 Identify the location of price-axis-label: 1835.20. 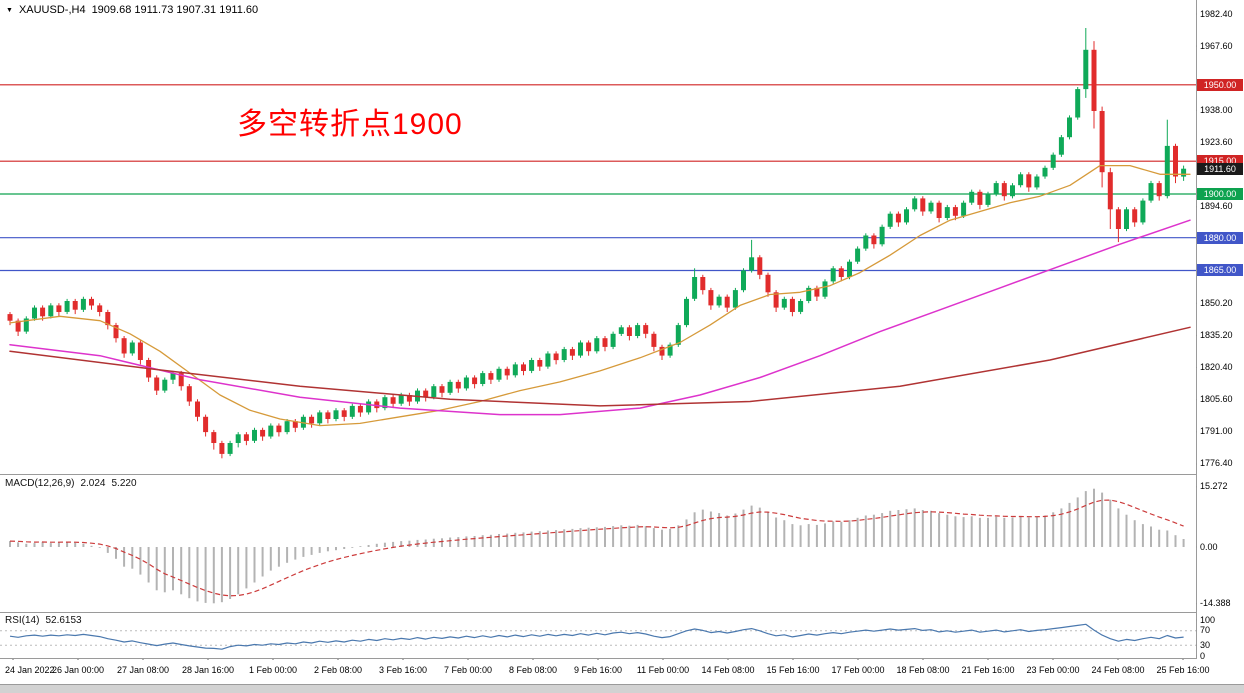
(1216, 334).